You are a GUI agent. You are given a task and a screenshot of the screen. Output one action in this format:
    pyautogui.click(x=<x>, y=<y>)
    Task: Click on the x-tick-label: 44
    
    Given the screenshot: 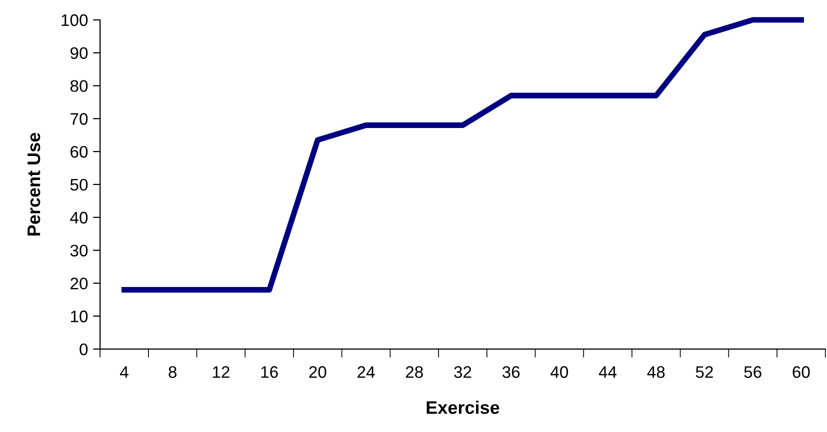 What is the action you would take?
    pyautogui.click(x=607, y=372)
    